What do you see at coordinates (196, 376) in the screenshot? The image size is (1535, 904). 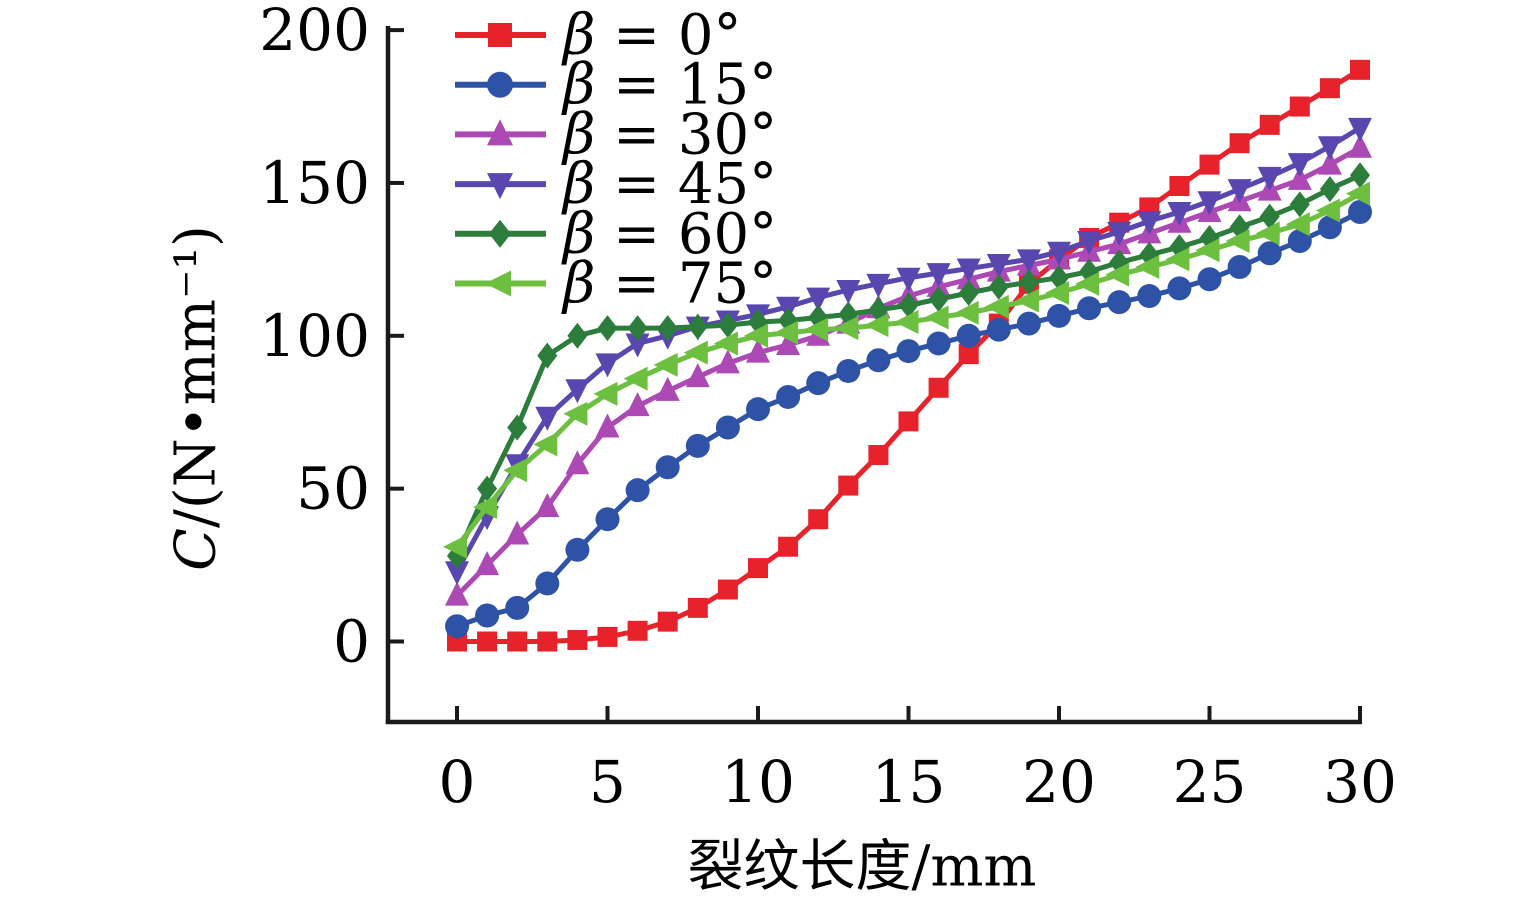 I see `y-axis-units: /(N•mm⁻¹)` at bounding box center [196, 376].